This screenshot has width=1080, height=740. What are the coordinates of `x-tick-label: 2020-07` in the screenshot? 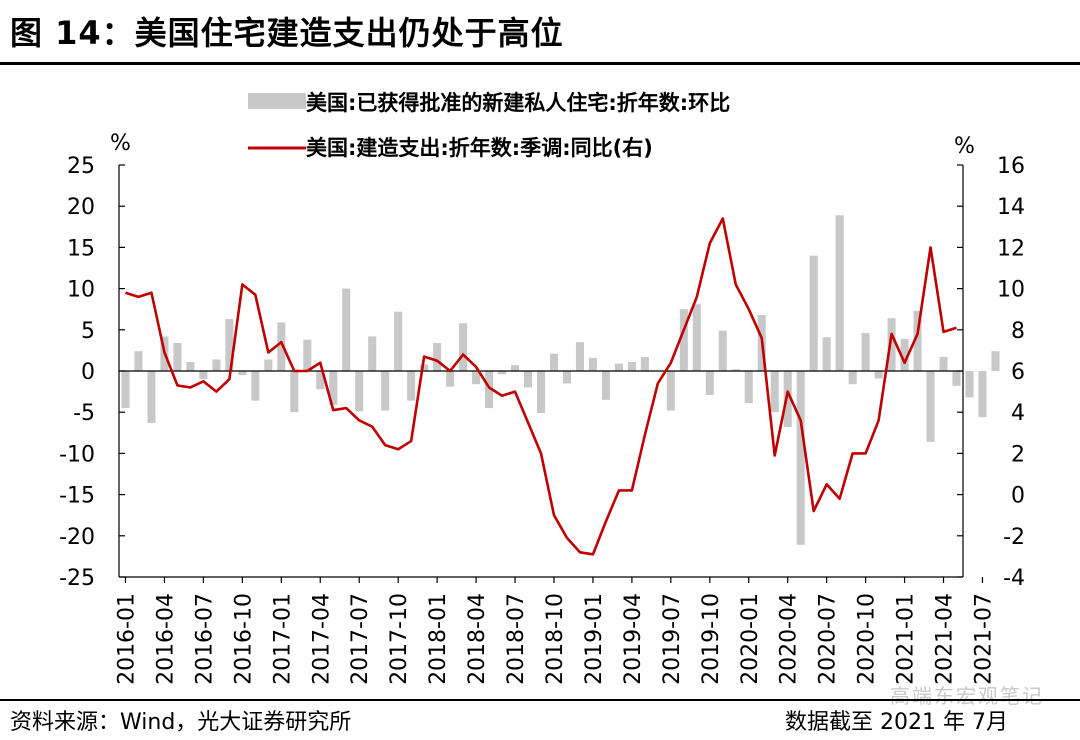 It's located at (828, 639).